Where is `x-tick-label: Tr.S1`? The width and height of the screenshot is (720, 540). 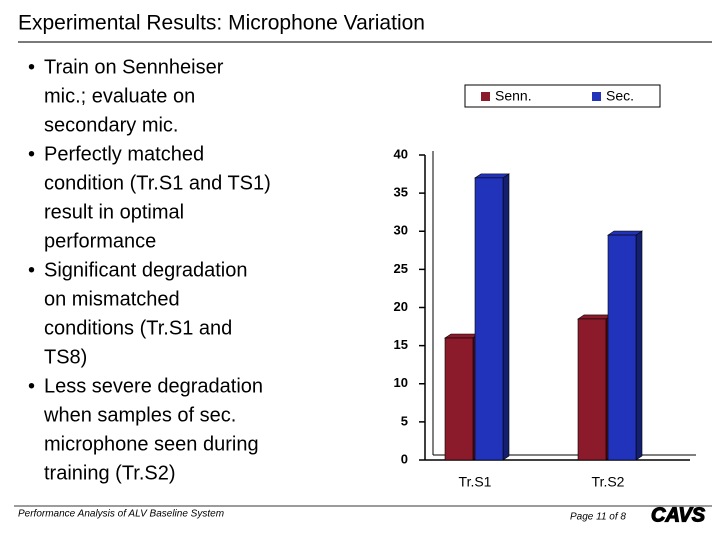 x-tick-label: Tr.S1 is located at coordinates (475, 482).